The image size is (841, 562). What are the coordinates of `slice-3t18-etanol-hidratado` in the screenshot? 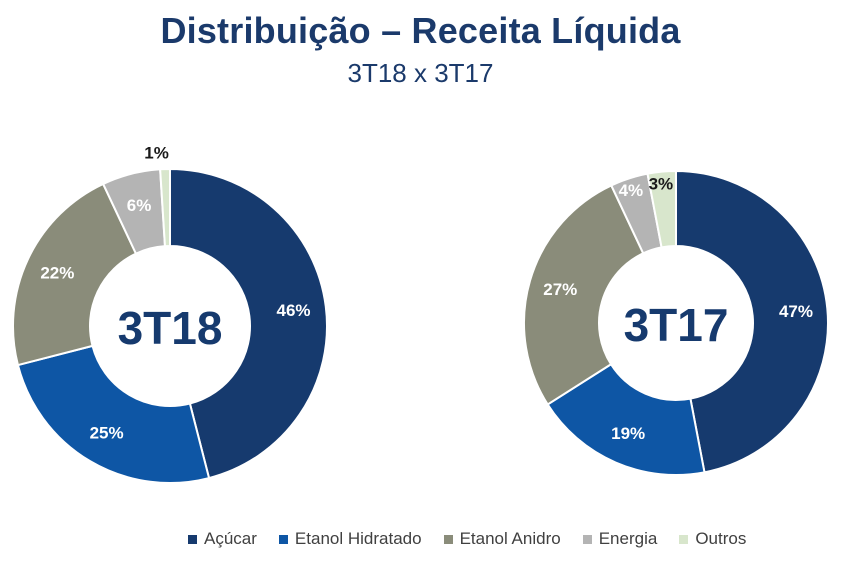 It's located at (113, 414).